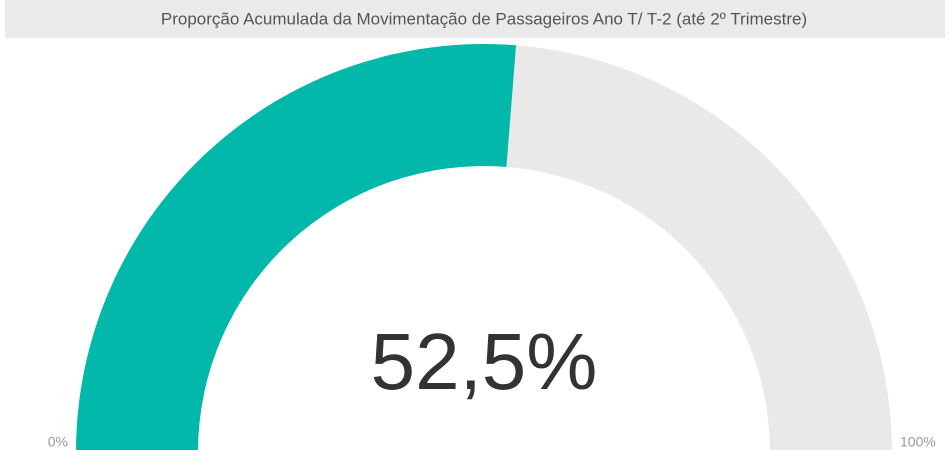  What do you see at coordinates (484, 361) in the screenshot?
I see `gauge-value-label: 52,5%` at bounding box center [484, 361].